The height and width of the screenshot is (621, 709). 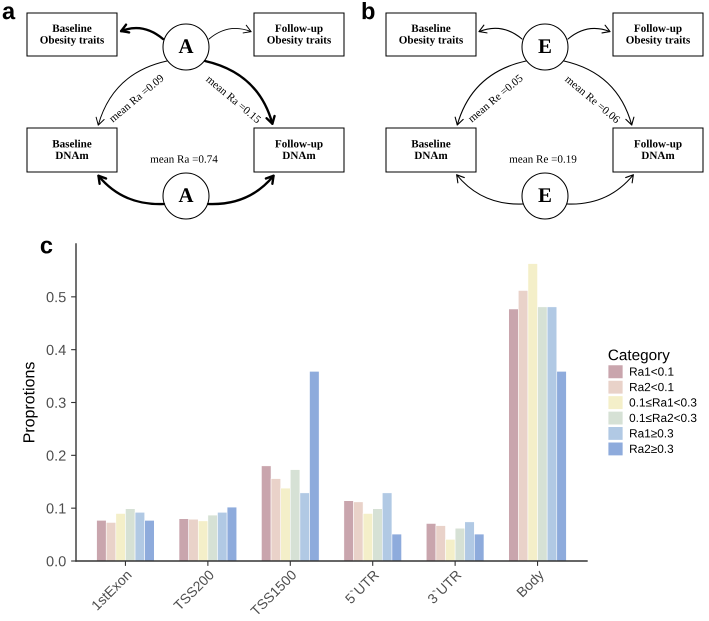 What do you see at coordinates (30, 402) in the screenshot?
I see `y-axis-title: Proprotions` at bounding box center [30, 402].